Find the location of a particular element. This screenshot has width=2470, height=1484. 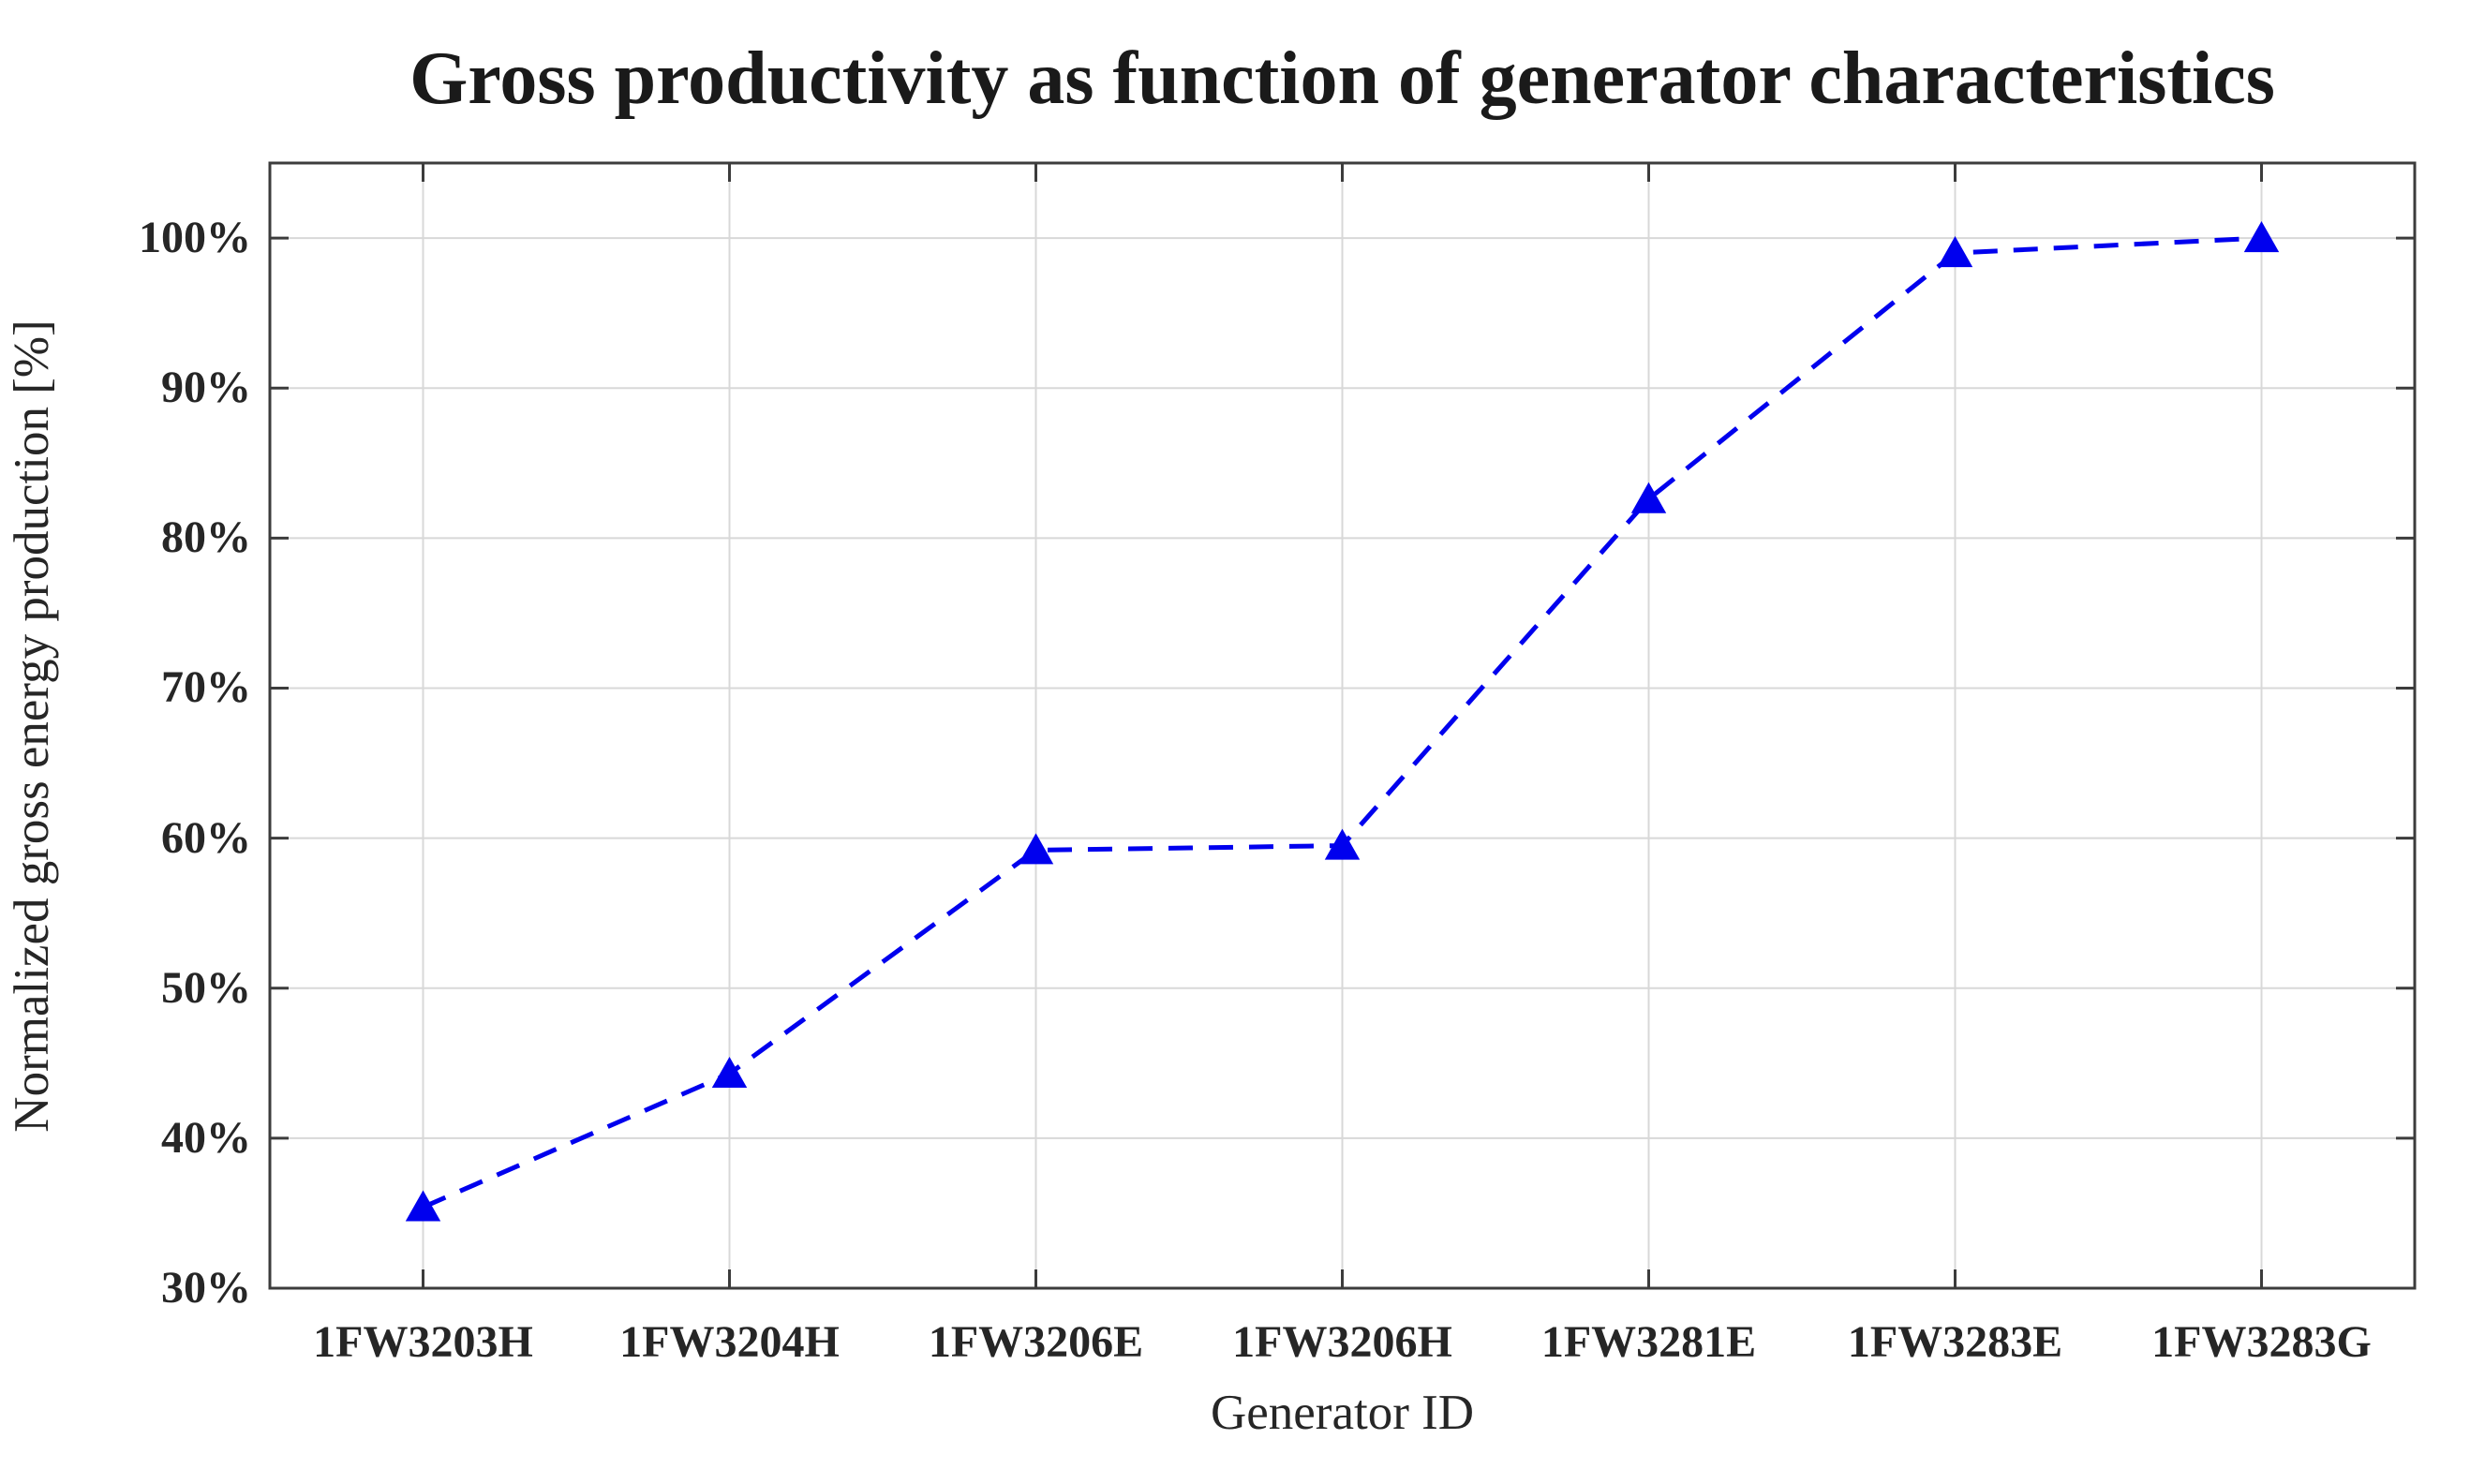

x-tick-label: 1FW3204H is located at coordinates (729, 1342).